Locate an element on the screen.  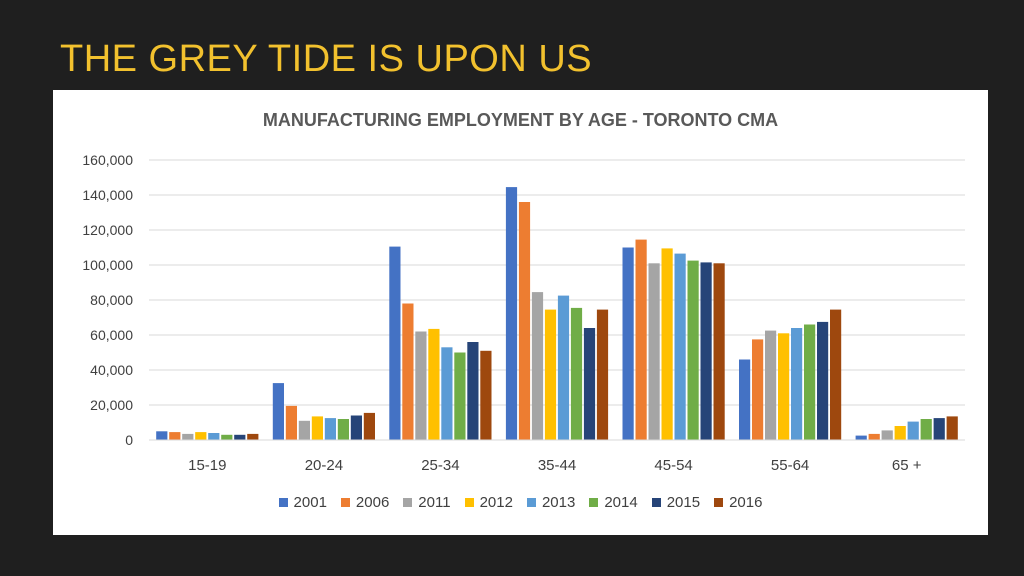
bar-20-24-2001 is located at coordinates (278, 411).